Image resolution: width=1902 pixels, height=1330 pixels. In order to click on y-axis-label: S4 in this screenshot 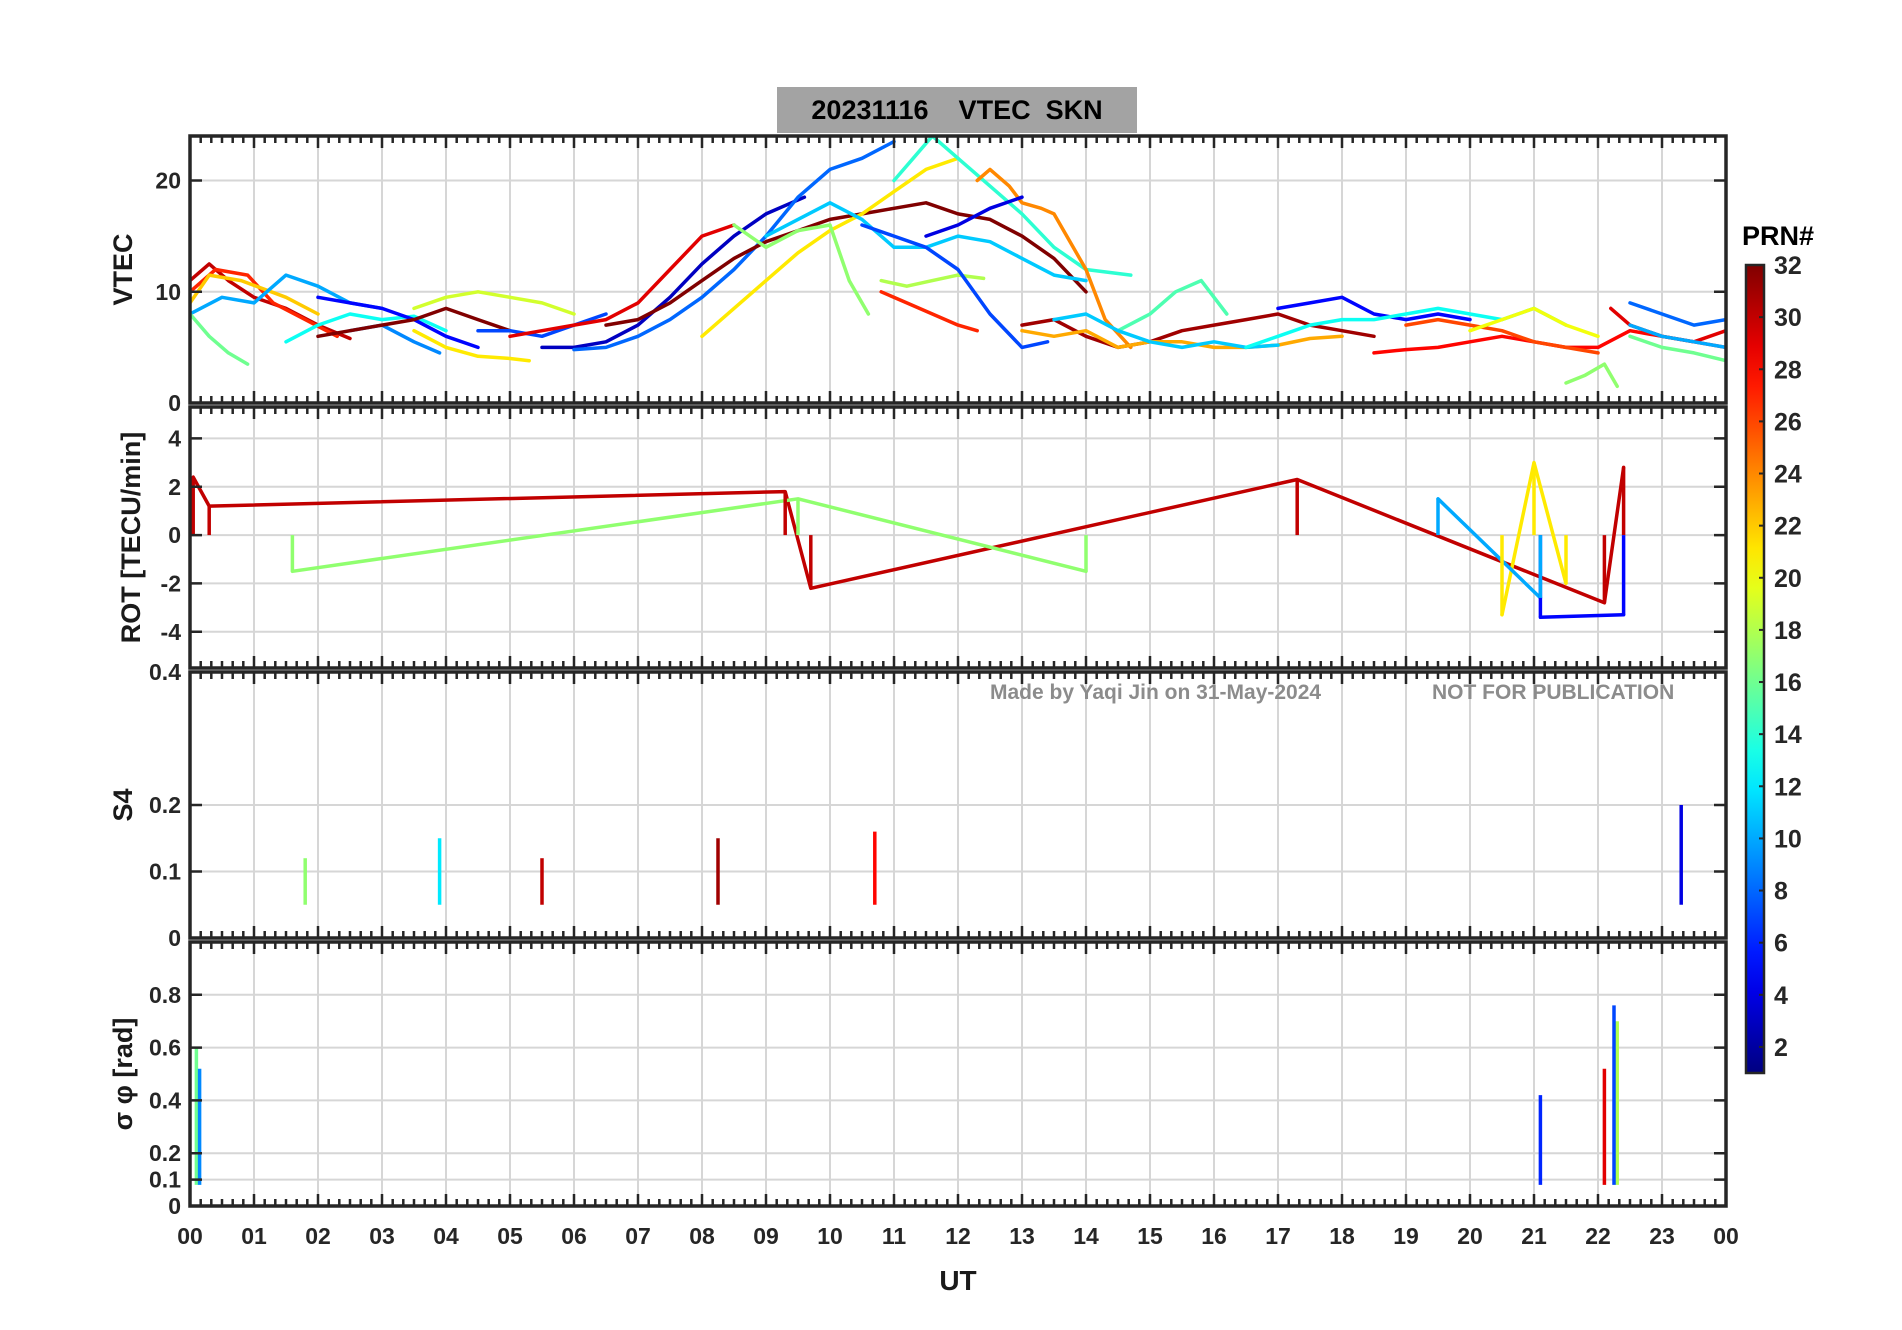, I will do `click(123, 804)`.